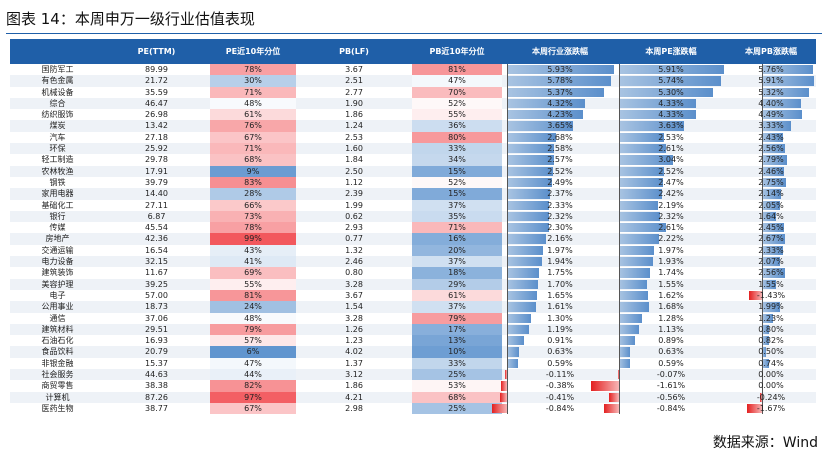 This screenshot has height=456, width=828. Describe the element at coordinates (253, 318) in the screenshot. I see `pe-percentile: 48%` at that location.